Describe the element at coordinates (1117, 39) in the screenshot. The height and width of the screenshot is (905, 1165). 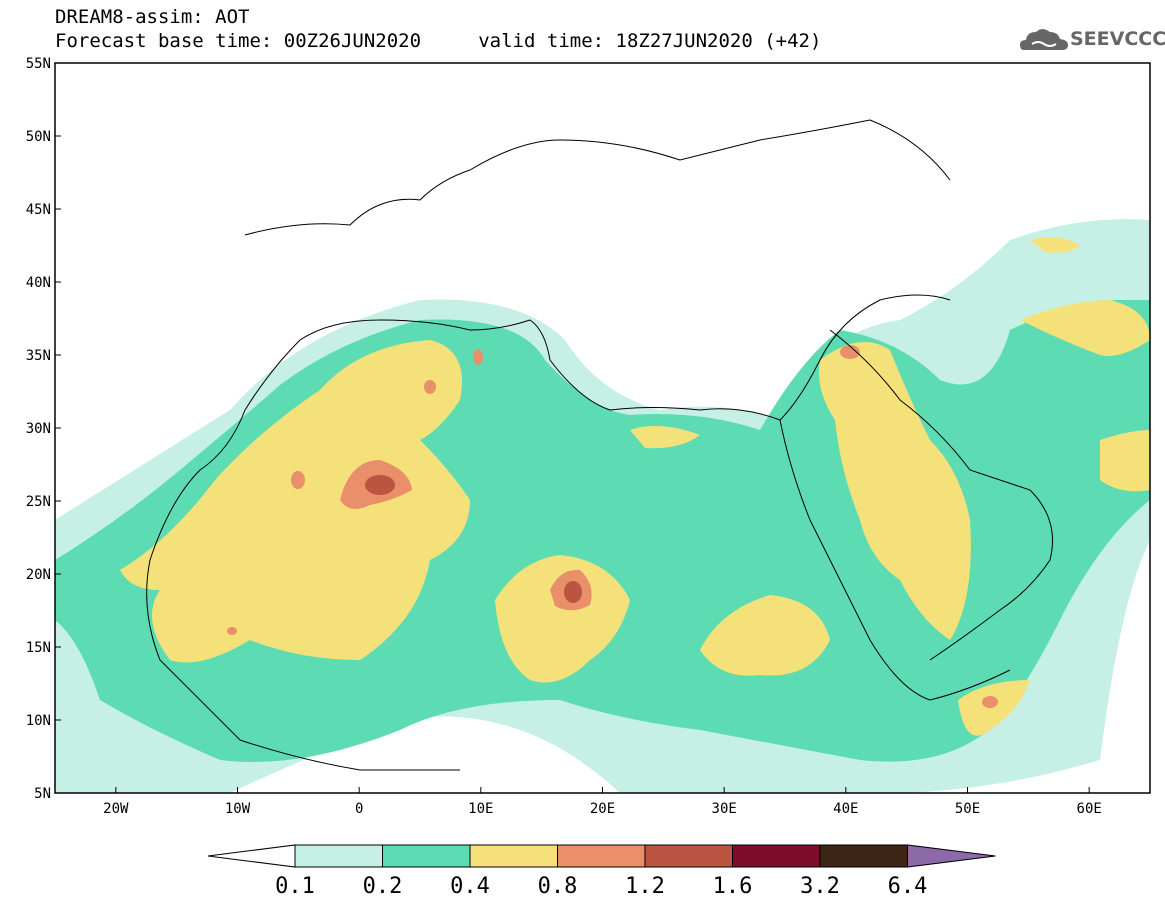
I see `logo-text: SEEVCCC` at that location.